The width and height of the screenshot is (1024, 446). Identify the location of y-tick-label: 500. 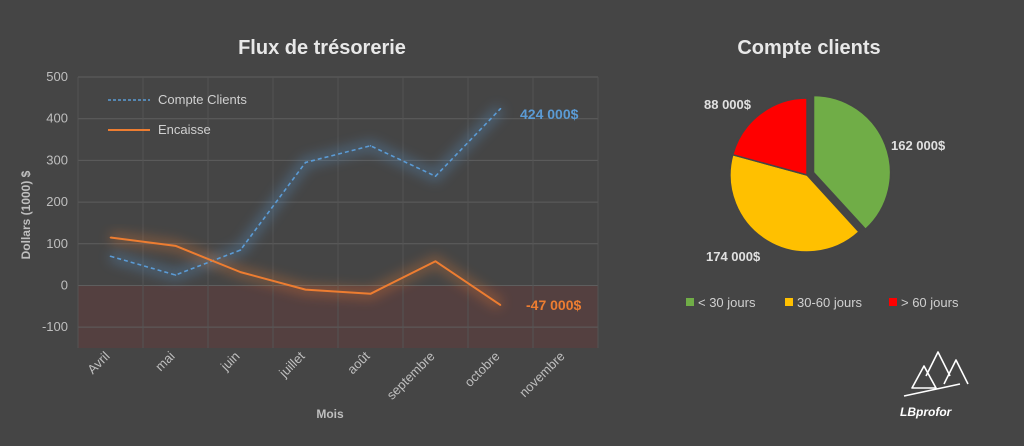
(57, 76).